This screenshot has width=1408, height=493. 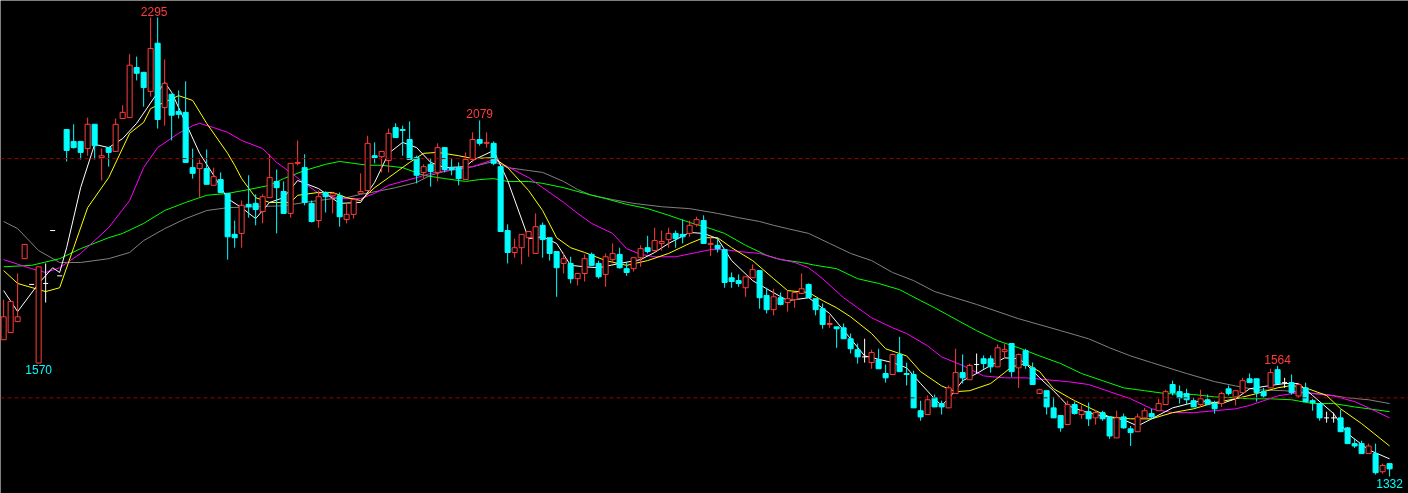 What do you see at coordinates (154, 11) in the screenshot?
I see `annotation: 2295` at bounding box center [154, 11].